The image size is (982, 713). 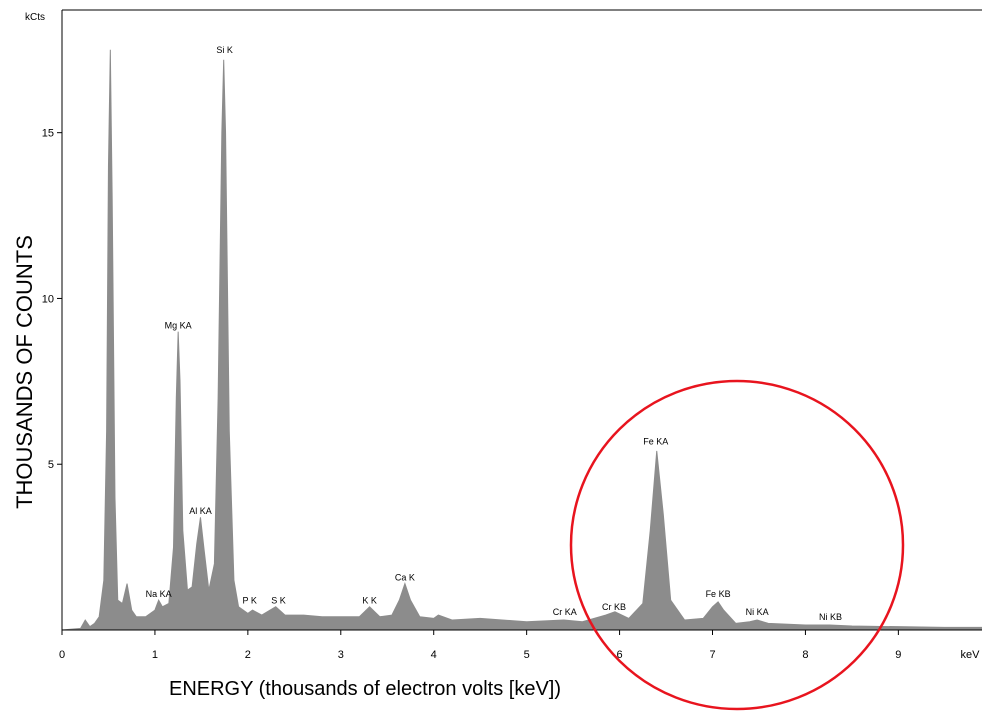 I want to click on y-tick-label: 5, so click(x=51, y=465).